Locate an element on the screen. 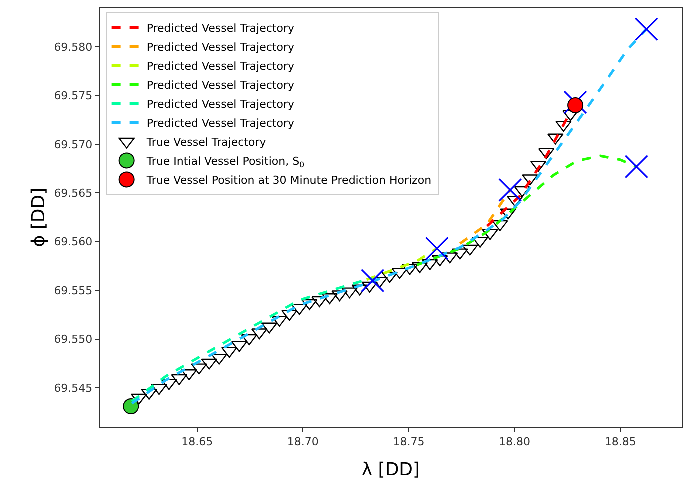  y-tick-label: 69.545 is located at coordinates (73, 388).